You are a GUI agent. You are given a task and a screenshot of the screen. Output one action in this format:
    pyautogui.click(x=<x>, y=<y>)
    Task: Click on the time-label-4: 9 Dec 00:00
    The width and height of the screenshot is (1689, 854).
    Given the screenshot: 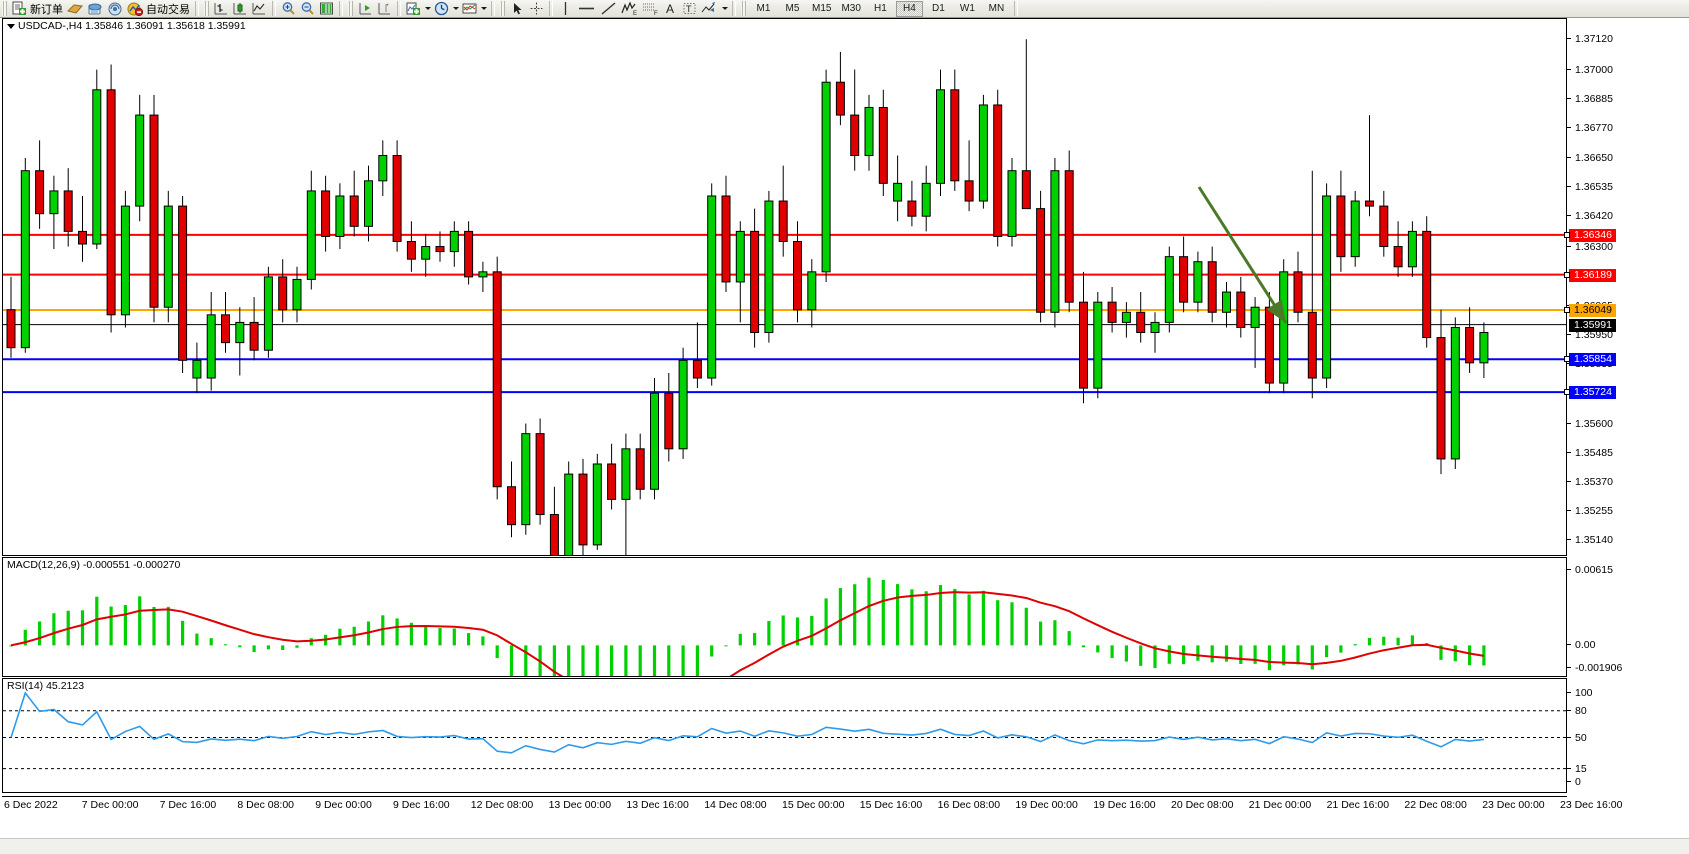 What is the action you would take?
    pyautogui.click(x=343, y=805)
    